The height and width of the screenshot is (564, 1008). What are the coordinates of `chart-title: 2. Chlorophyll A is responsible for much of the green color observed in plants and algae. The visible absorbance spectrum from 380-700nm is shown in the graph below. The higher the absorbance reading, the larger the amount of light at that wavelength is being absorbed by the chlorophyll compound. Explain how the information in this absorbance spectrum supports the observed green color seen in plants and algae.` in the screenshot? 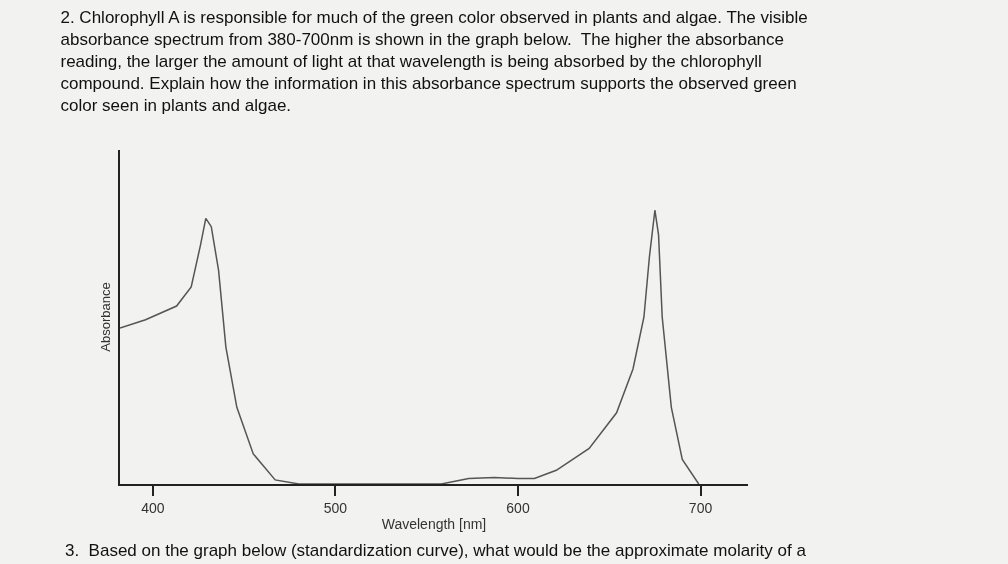 It's located at (434, 61).